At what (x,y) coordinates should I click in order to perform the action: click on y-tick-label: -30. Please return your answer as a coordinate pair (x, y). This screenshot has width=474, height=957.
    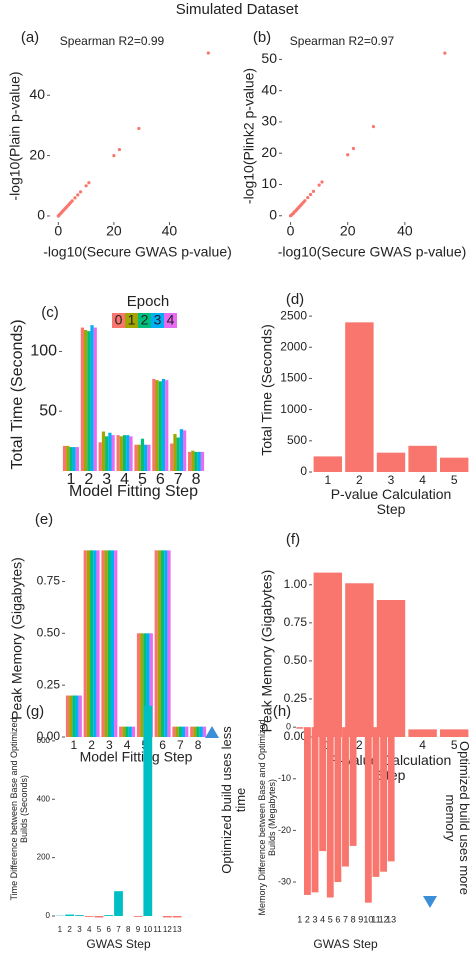
    Looking at the image, I should click on (284, 881).